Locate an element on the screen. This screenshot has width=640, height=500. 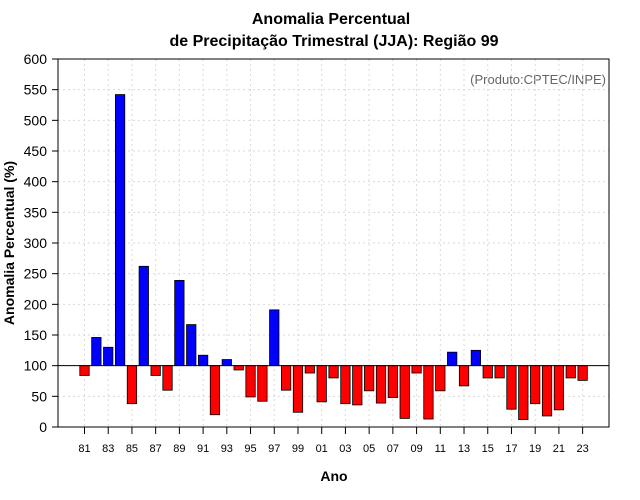
bar-1985 is located at coordinates (132, 385).